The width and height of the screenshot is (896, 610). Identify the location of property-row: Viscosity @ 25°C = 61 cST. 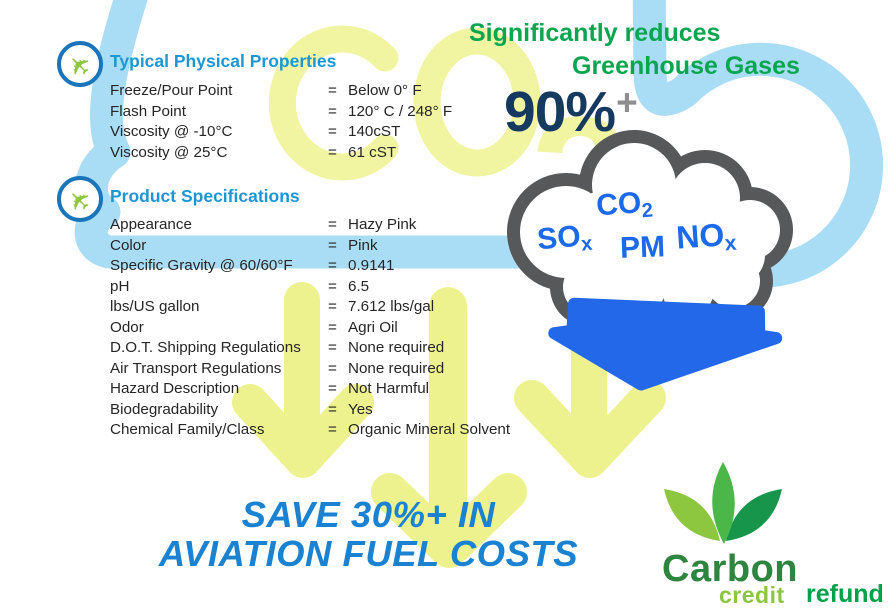
(281, 153).